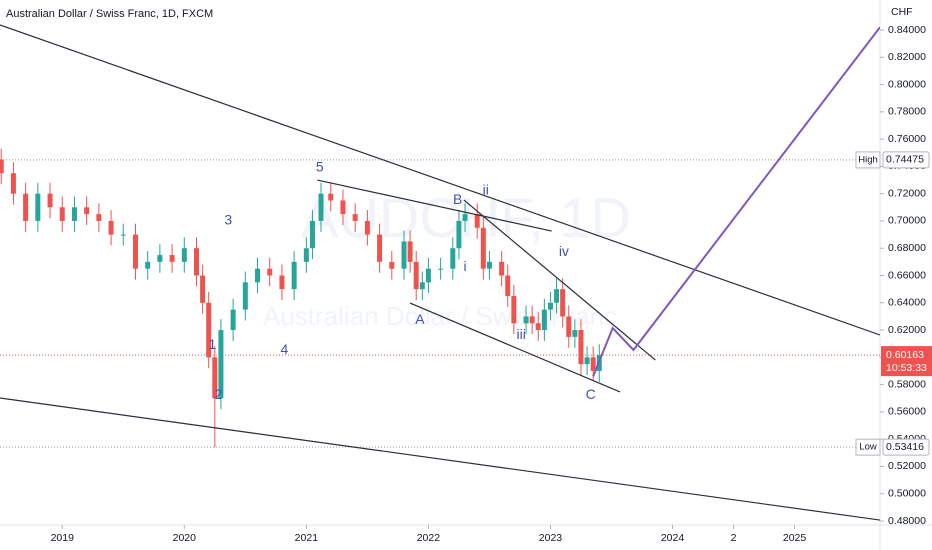  I want to click on wave-label: C, so click(591, 394).